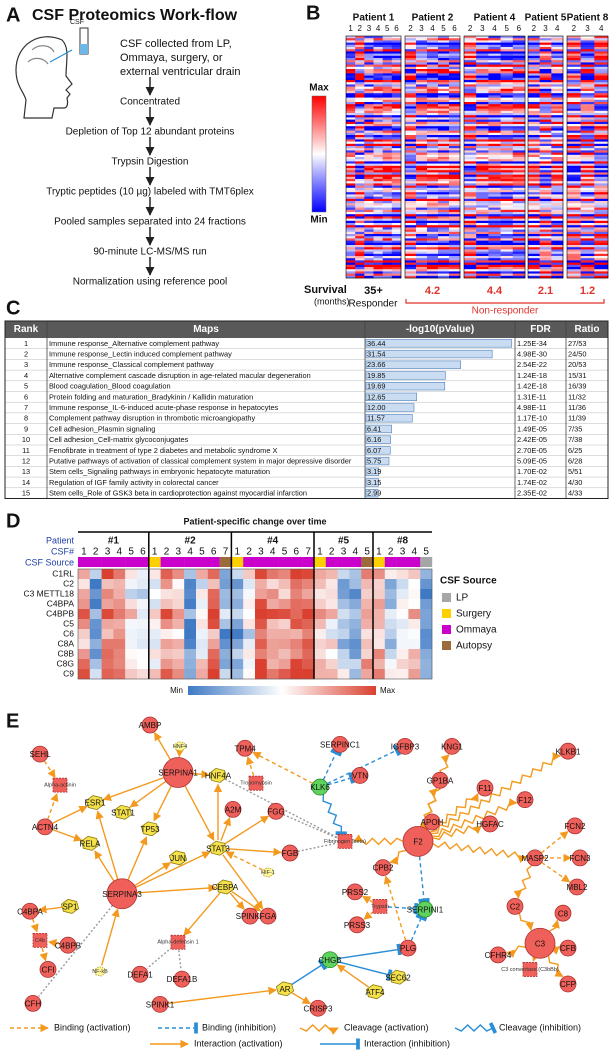  I want to click on network-edge, so click(225, 829).